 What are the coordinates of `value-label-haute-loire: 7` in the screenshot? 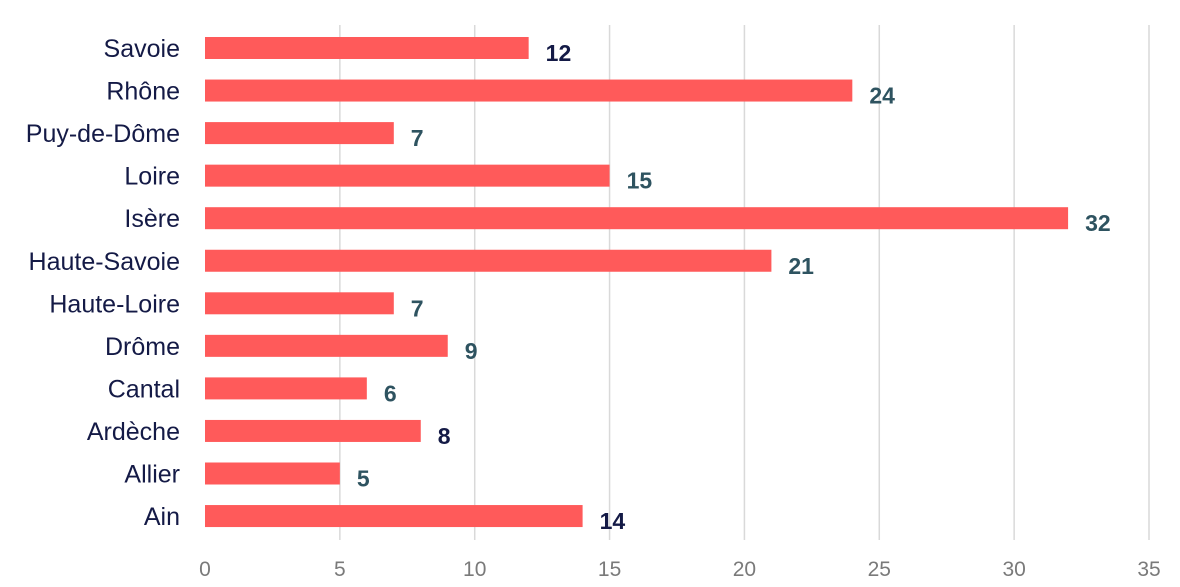 It's located at (417, 308).